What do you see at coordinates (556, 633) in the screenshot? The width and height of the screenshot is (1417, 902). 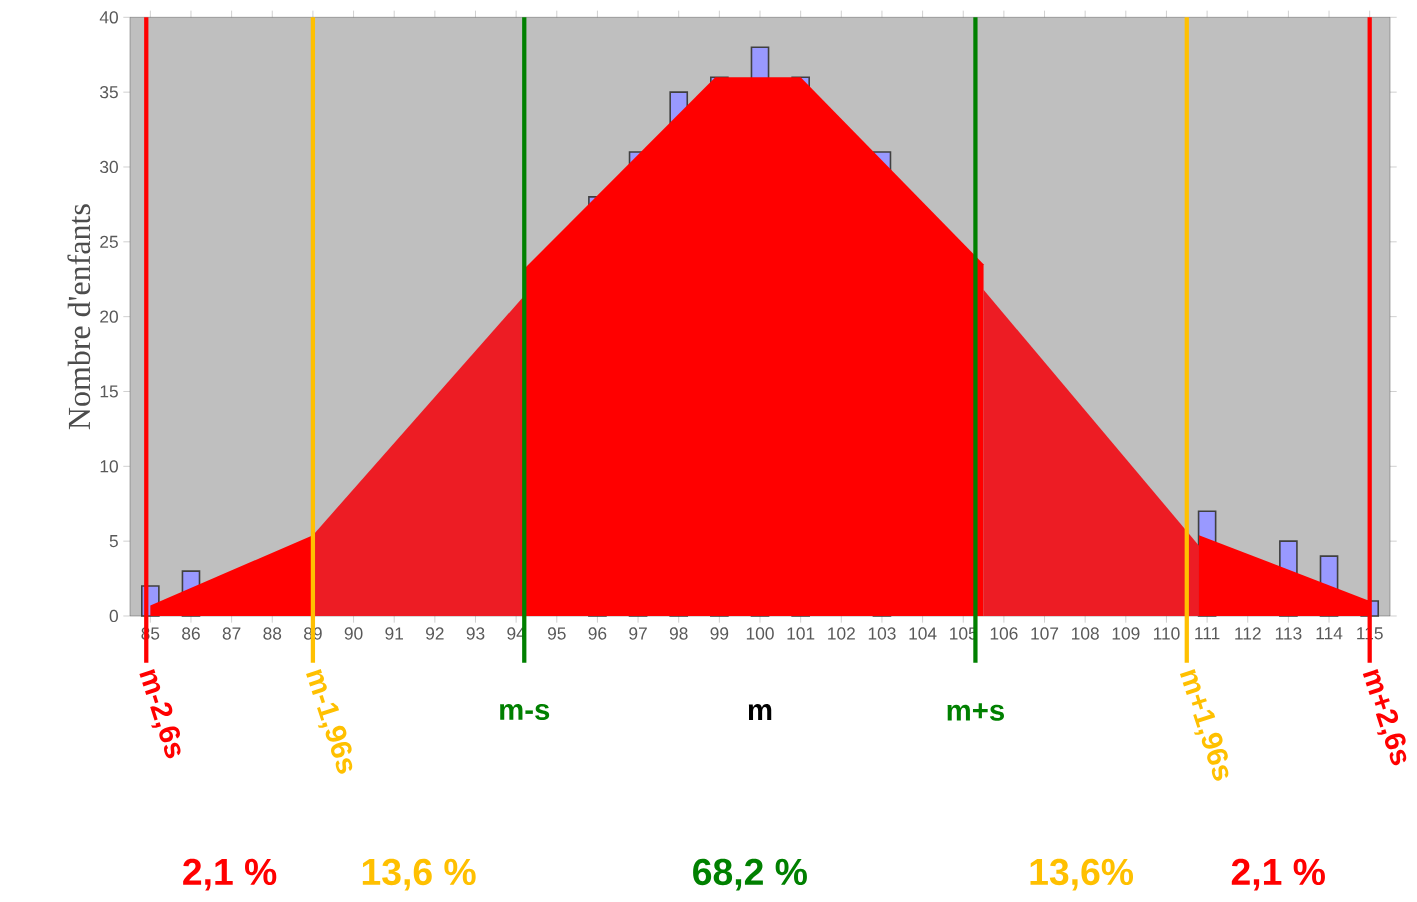 I see `x-tick-label: 95` at bounding box center [556, 633].